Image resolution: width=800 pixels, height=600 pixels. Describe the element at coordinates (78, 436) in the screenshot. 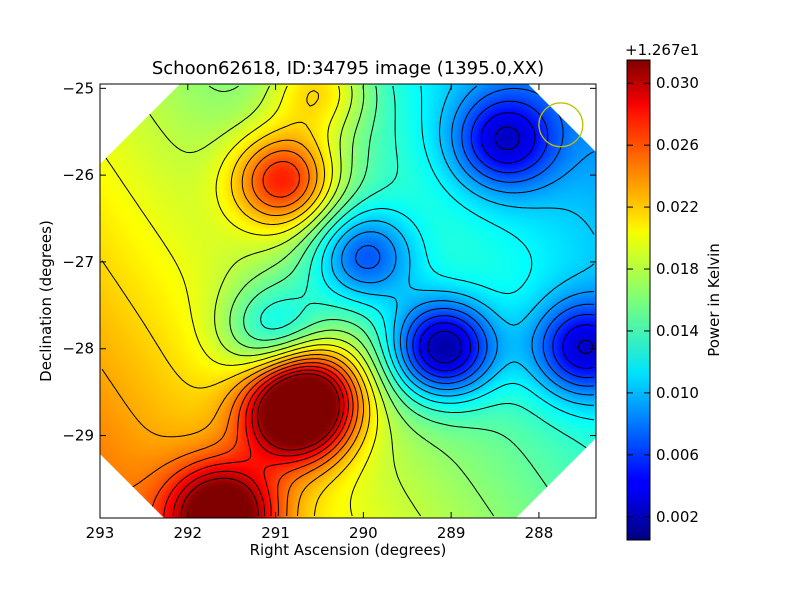

I see `y-tick-label: −29` at that location.